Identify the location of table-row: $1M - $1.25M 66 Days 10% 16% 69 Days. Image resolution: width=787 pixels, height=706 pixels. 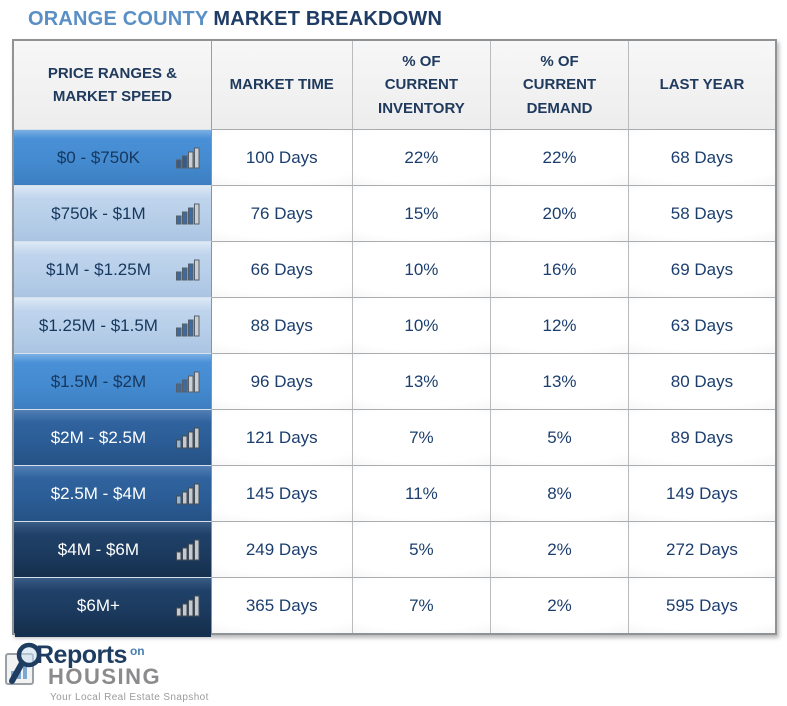
(394, 269).